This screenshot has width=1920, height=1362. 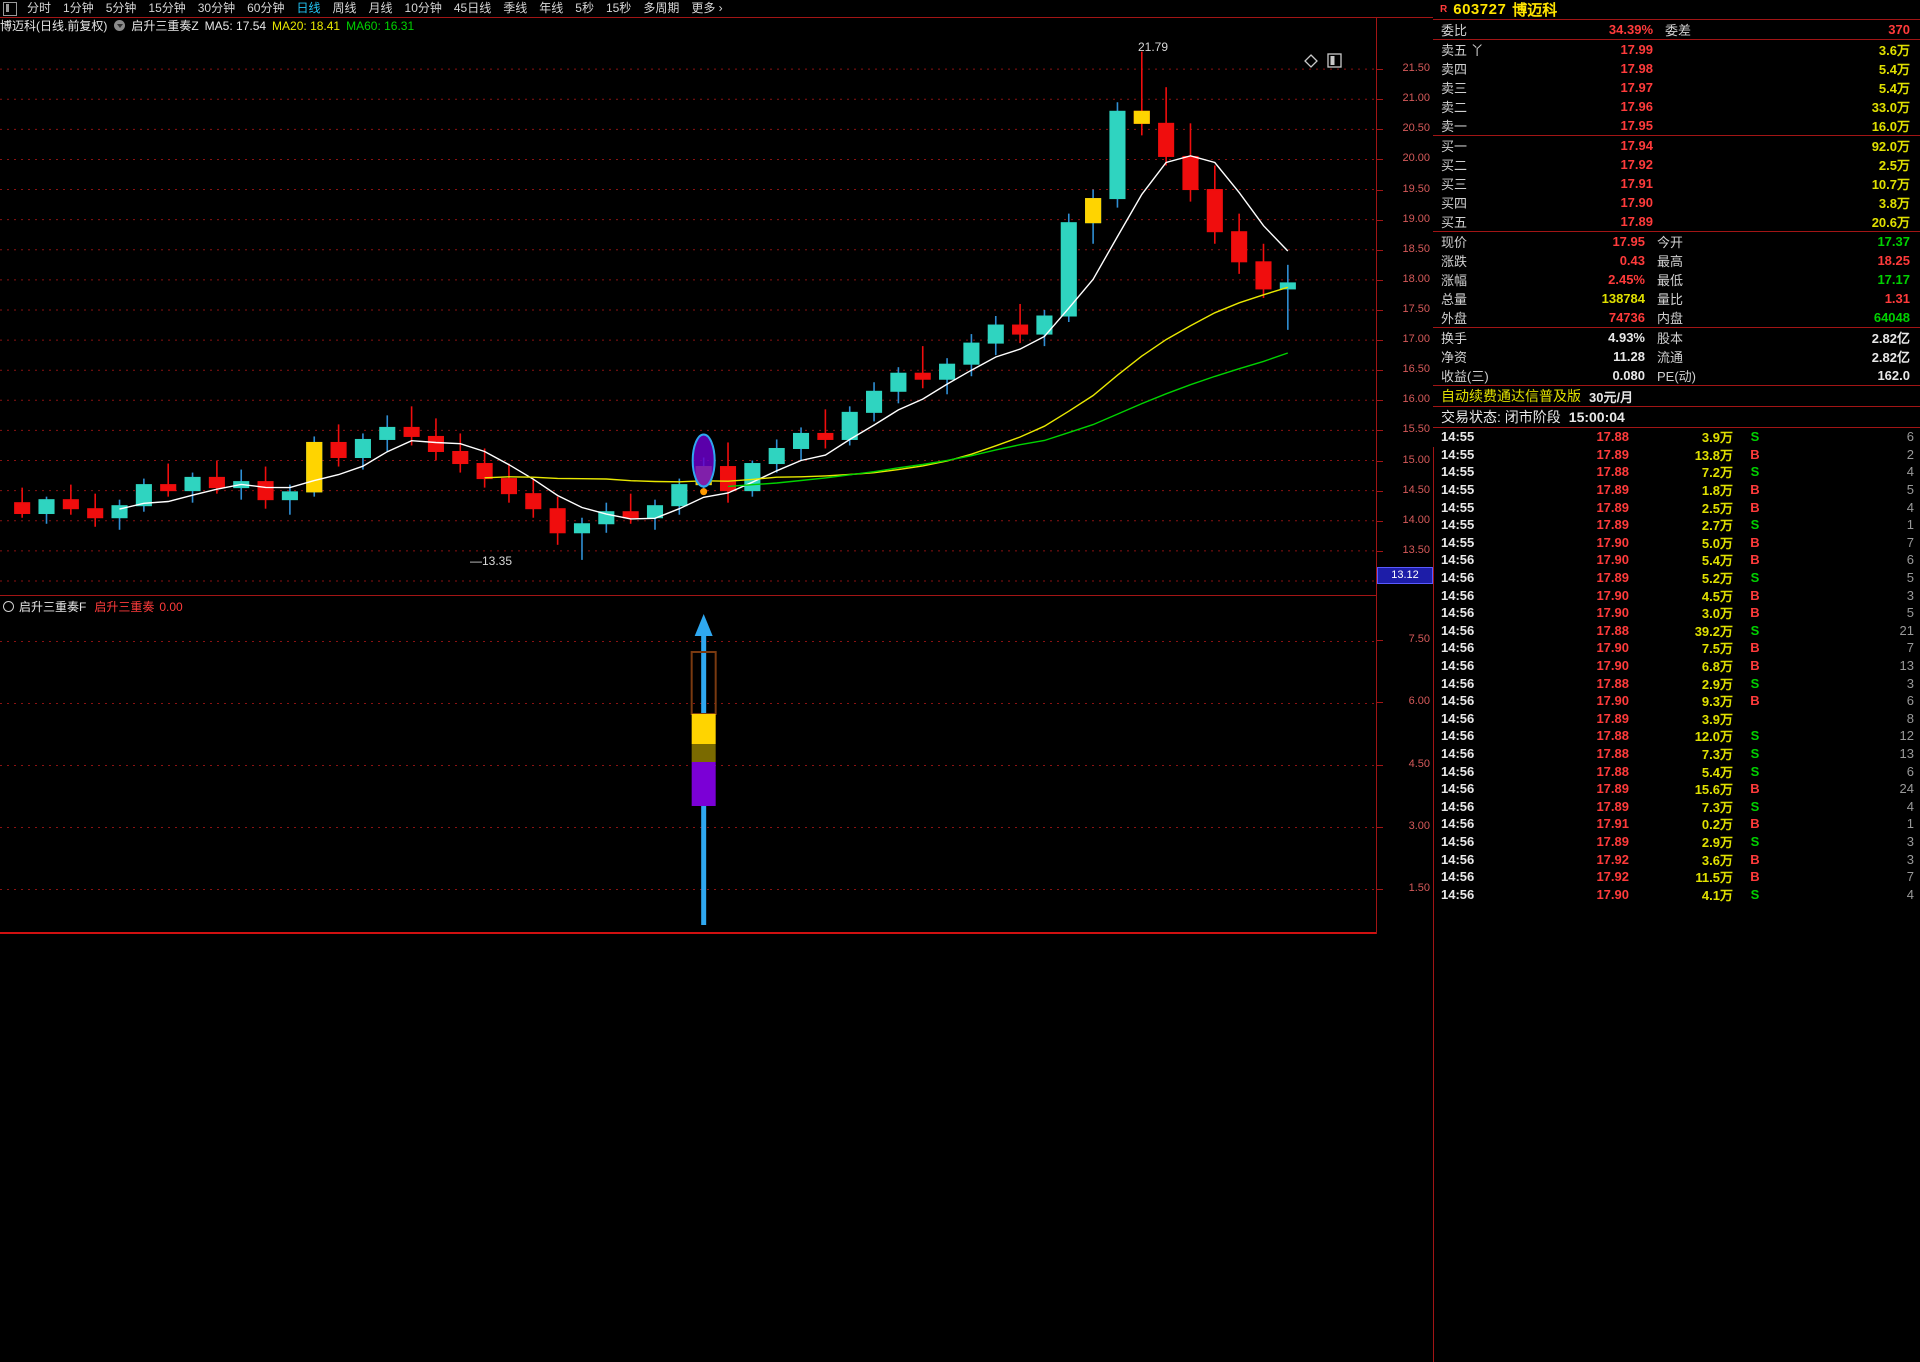 What do you see at coordinates (1676, 125) in the screenshot?
I see `ask-row: 卖一 17.95 16.0万` at bounding box center [1676, 125].